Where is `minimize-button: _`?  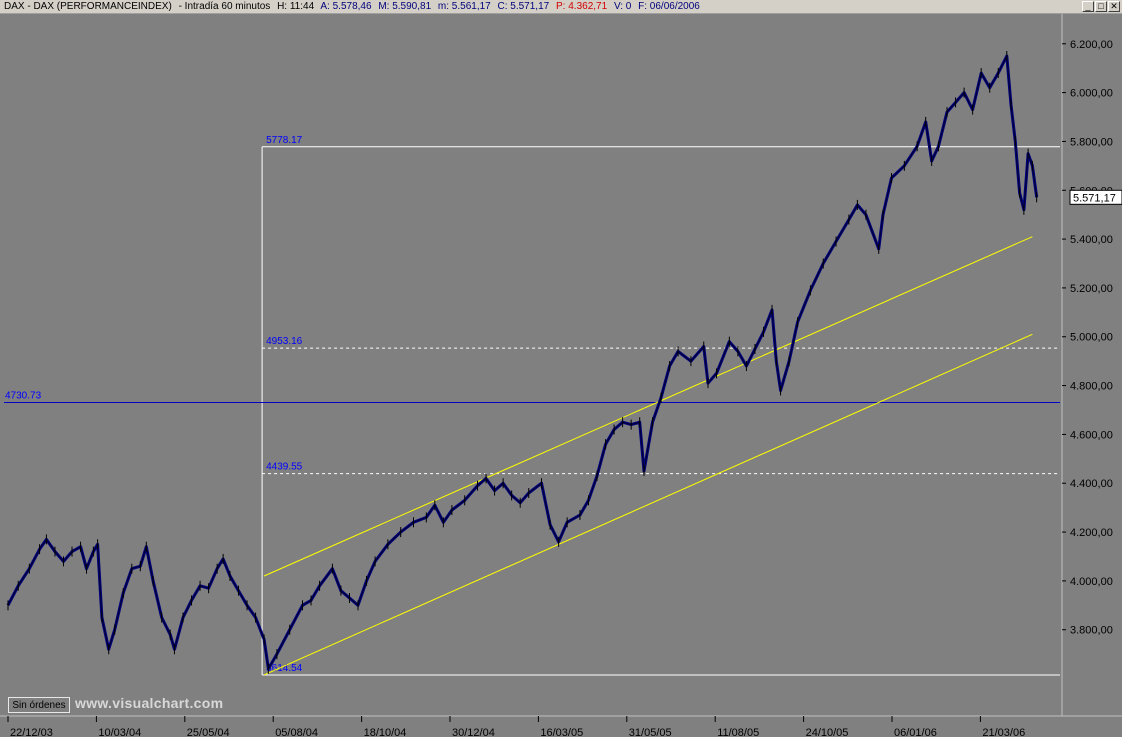
minimize-button: _ is located at coordinates (1088, 6).